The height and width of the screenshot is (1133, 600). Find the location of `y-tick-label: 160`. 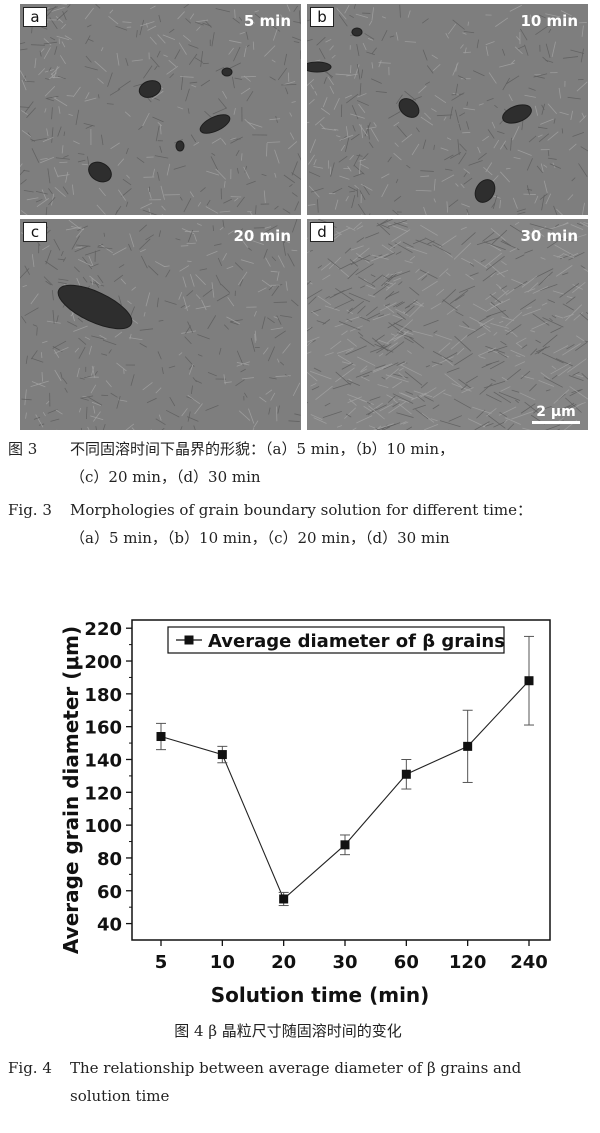

y-tick-label: 160 is located at coordinates (103, 728).